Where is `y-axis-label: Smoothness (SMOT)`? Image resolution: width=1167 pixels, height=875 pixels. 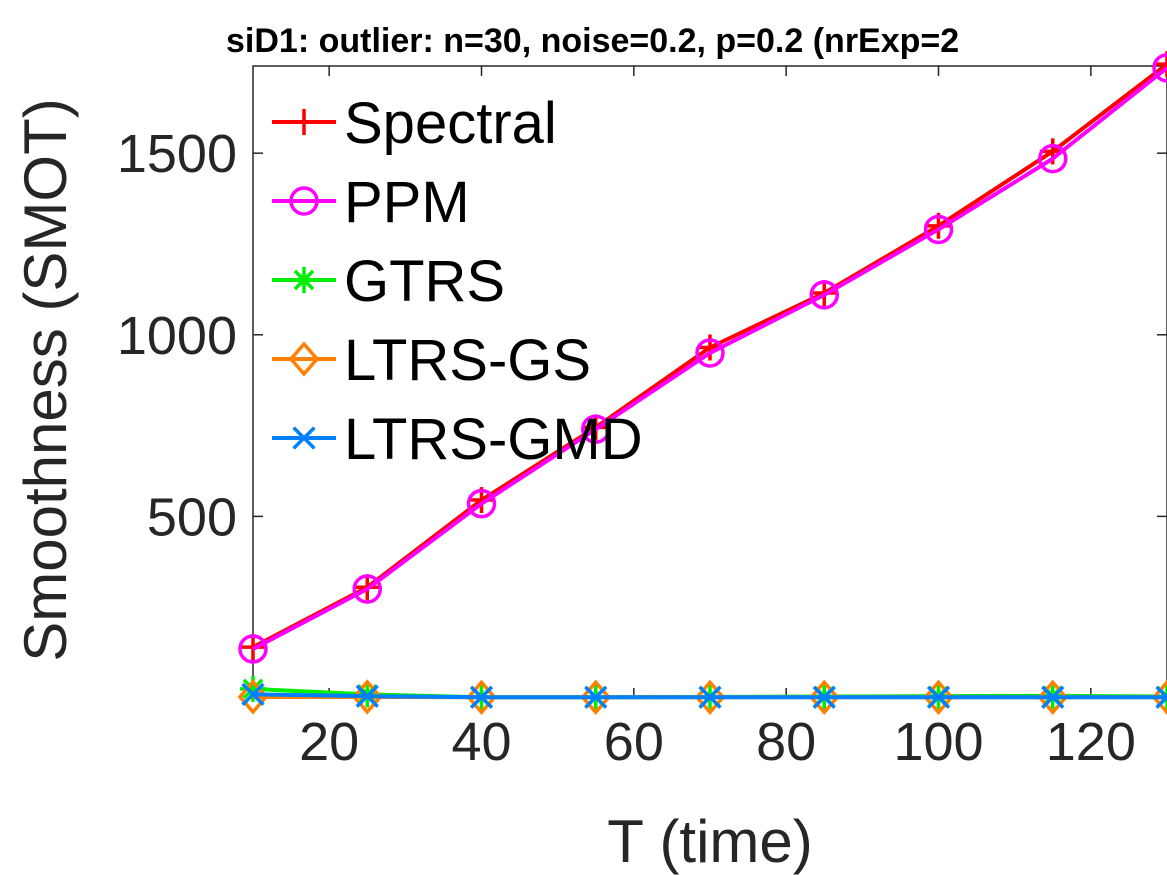 y-axis-label: Smoothness (SMOT) is located at coordinates (45, 379).